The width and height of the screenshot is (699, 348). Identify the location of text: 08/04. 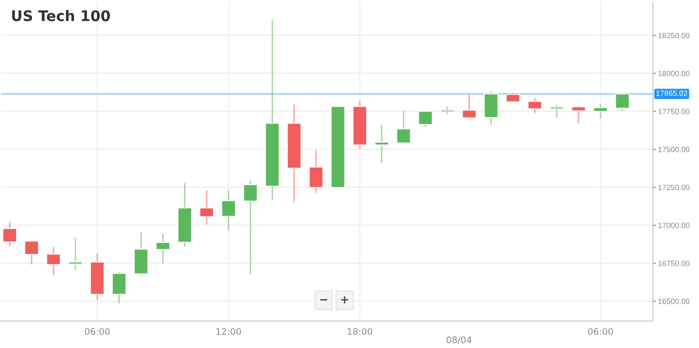
(459, 340).